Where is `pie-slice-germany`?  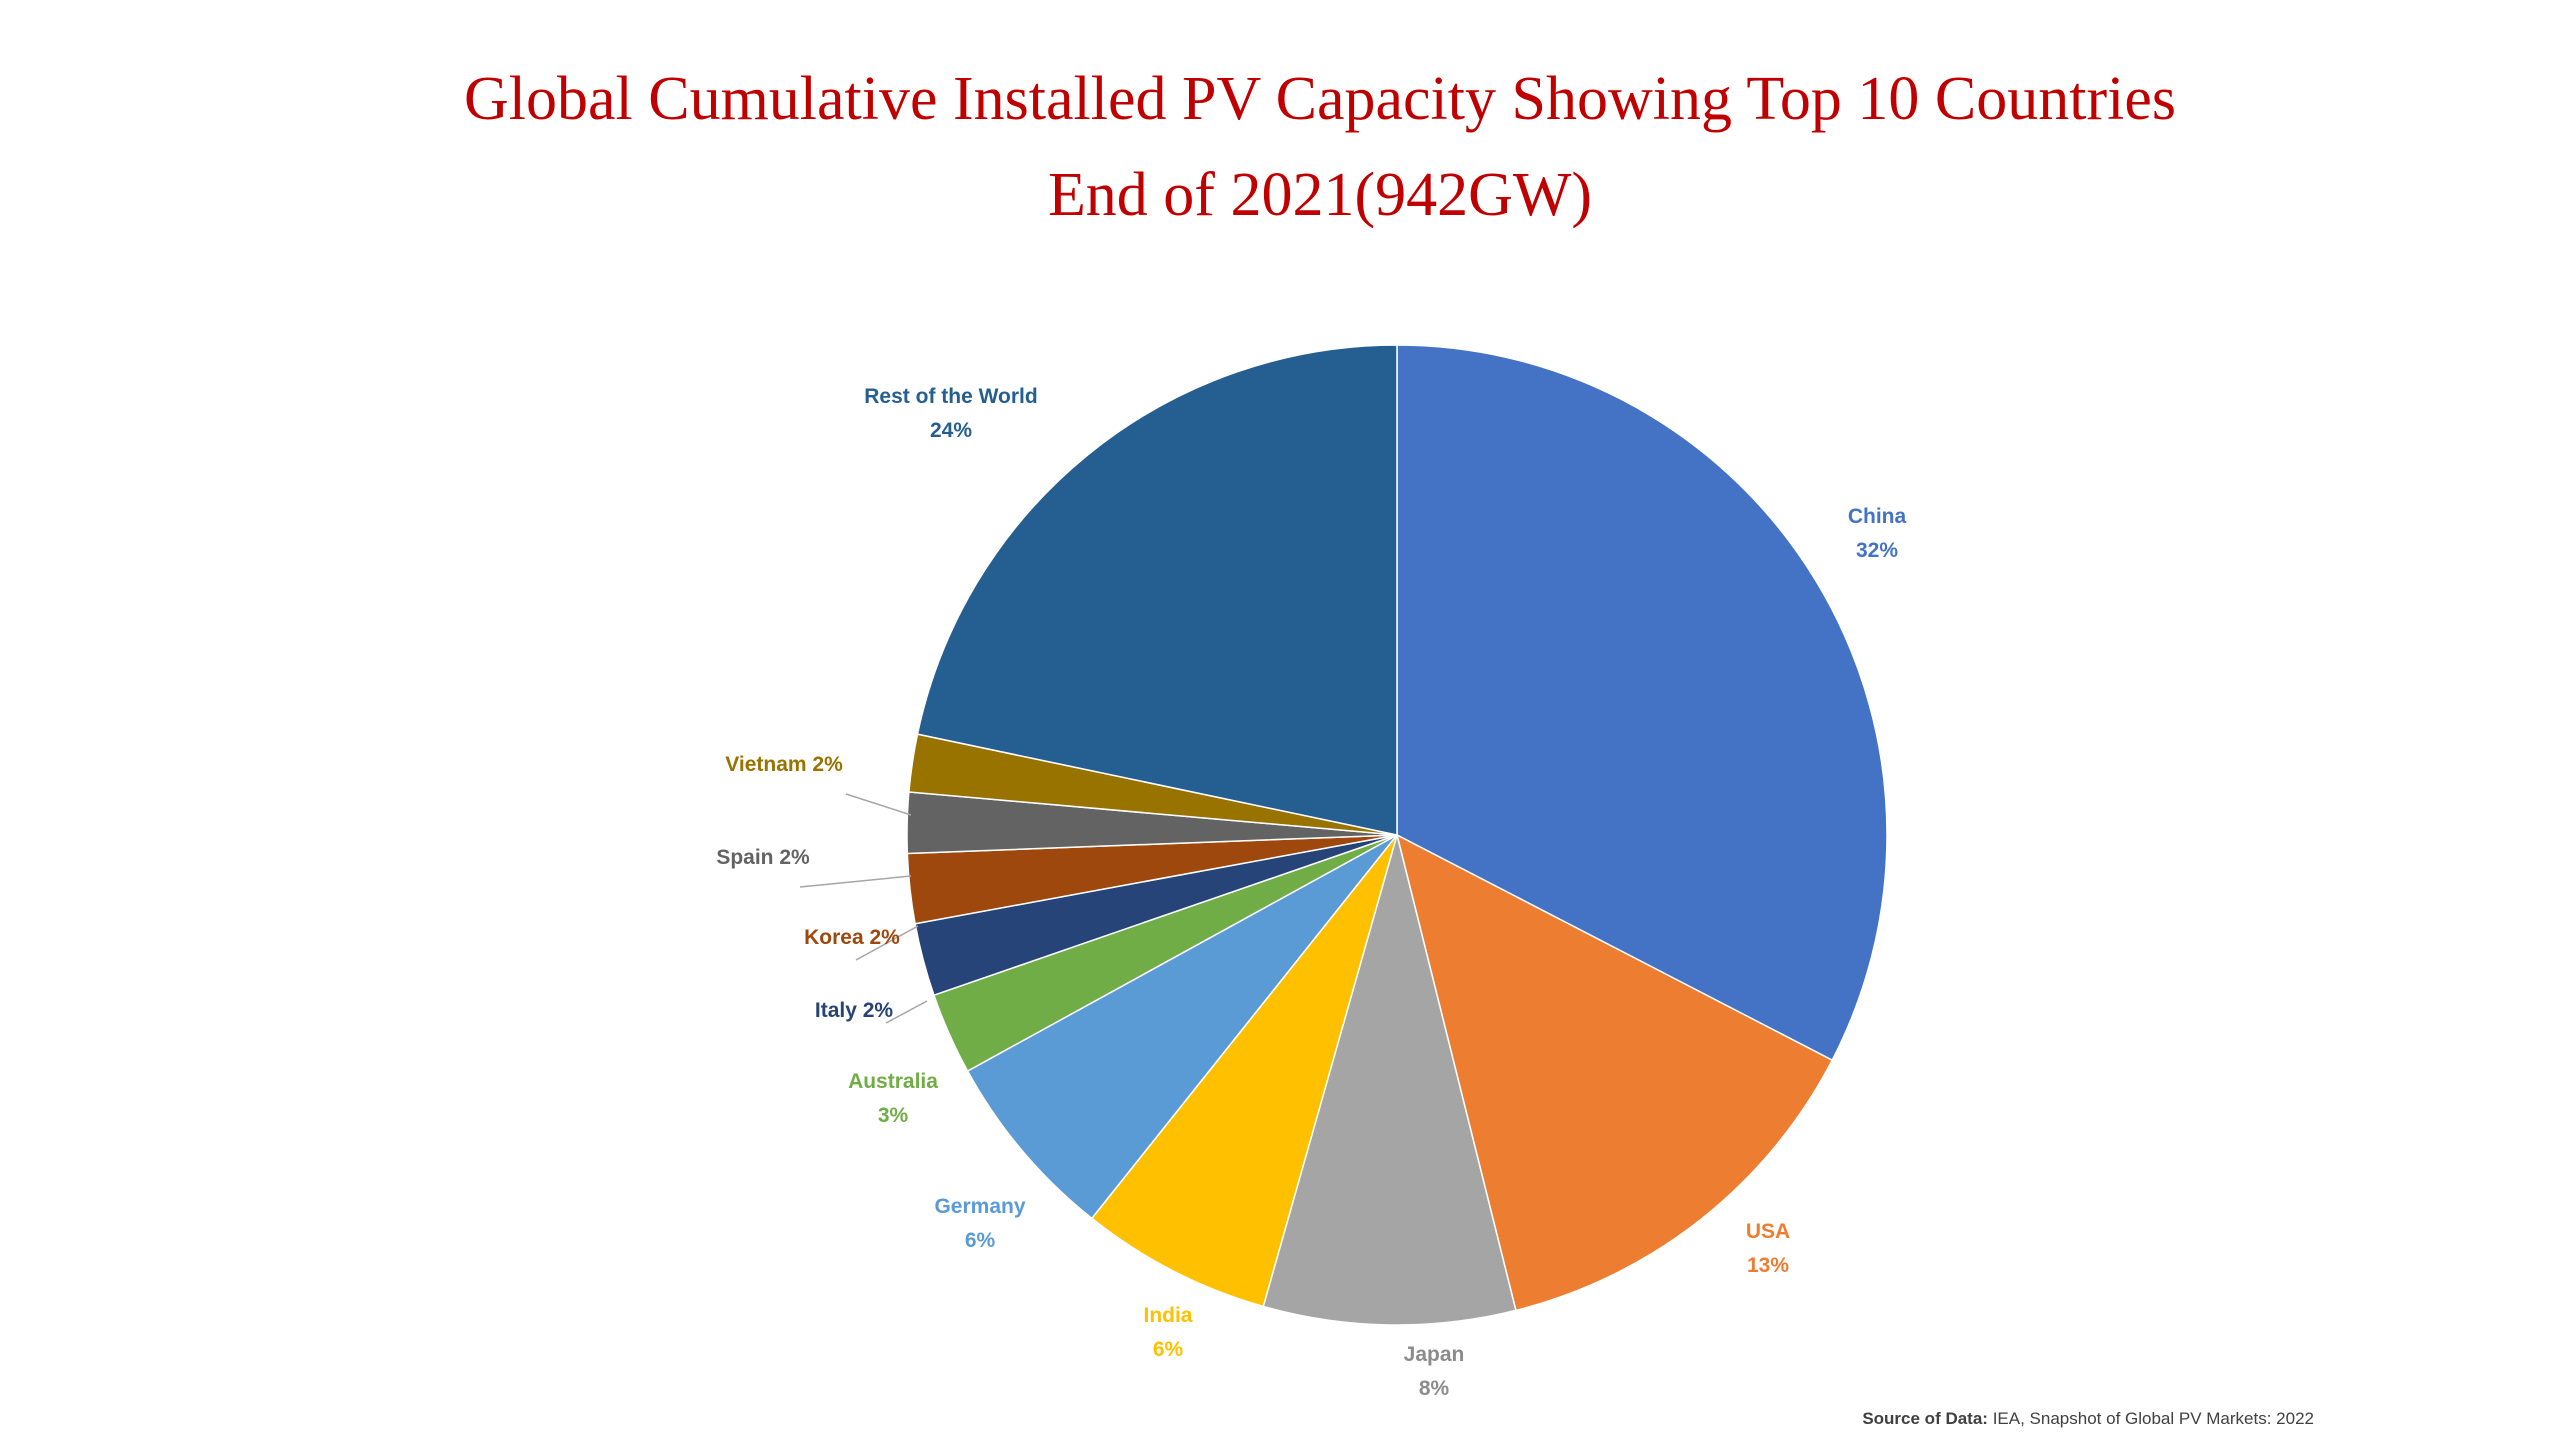 pie-slice-germany is located at coordinates (1182, 1027).